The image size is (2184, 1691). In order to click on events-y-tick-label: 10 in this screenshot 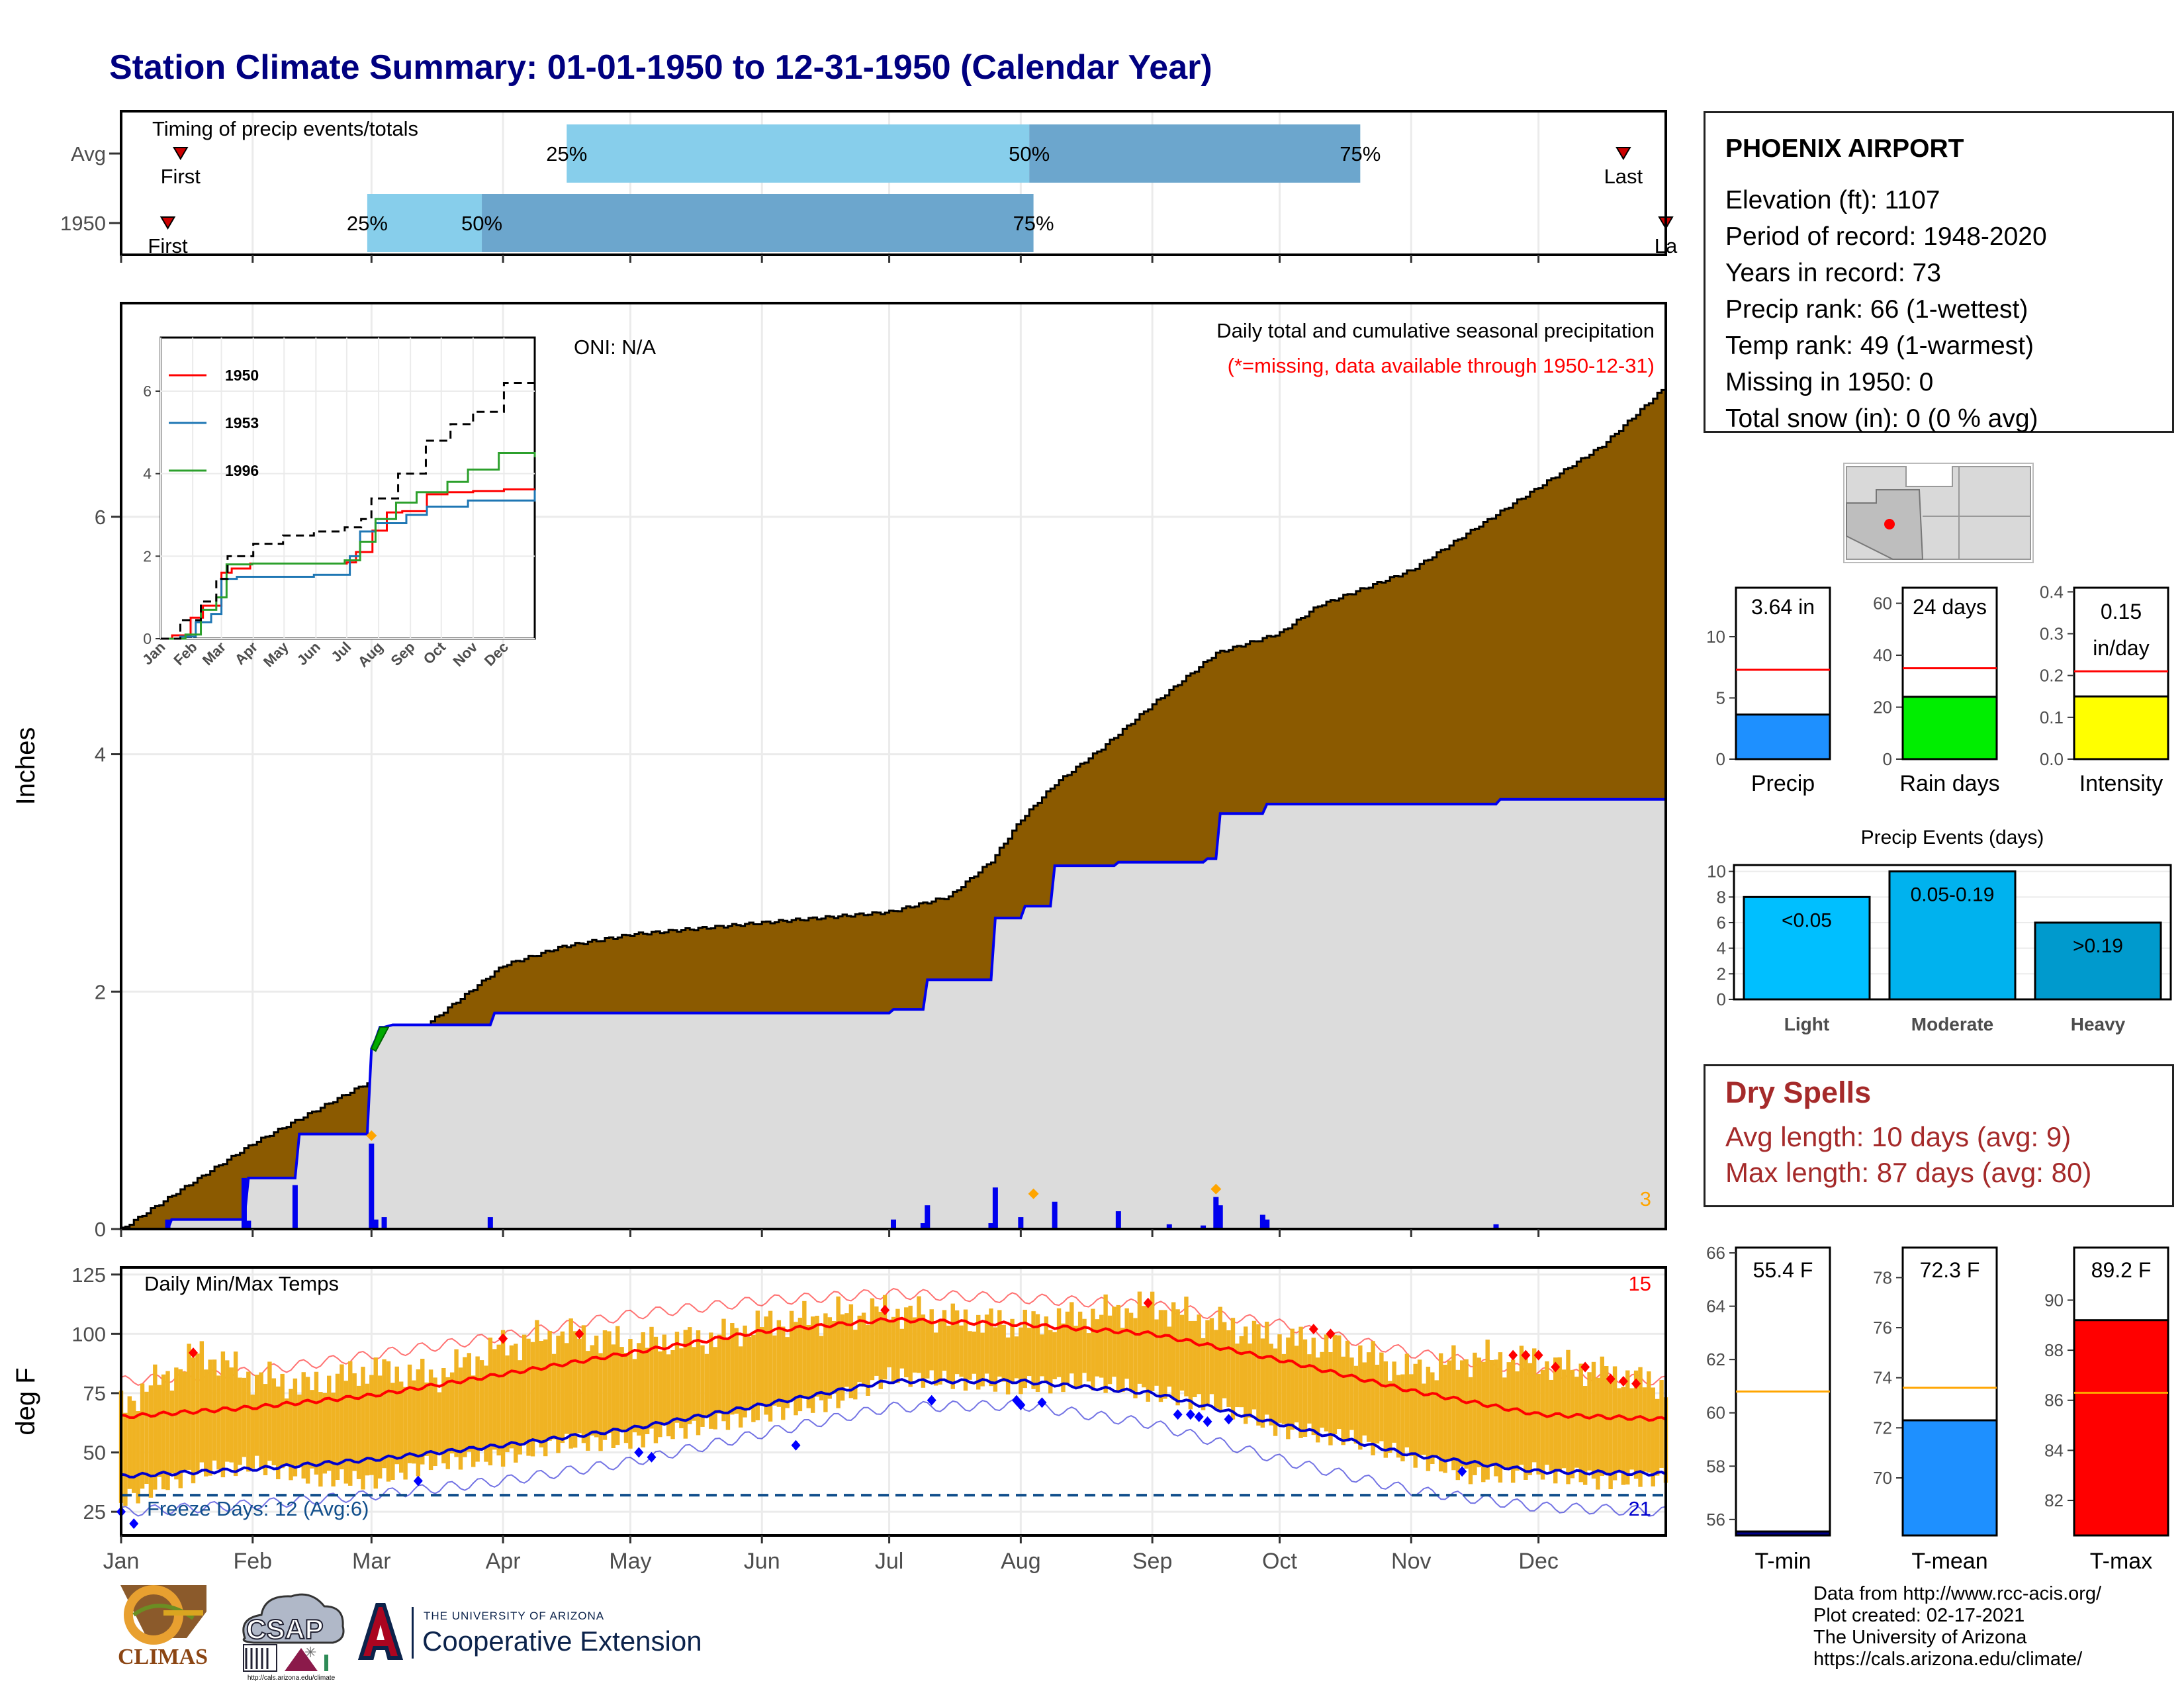, I will do `click(1716, 872)`.